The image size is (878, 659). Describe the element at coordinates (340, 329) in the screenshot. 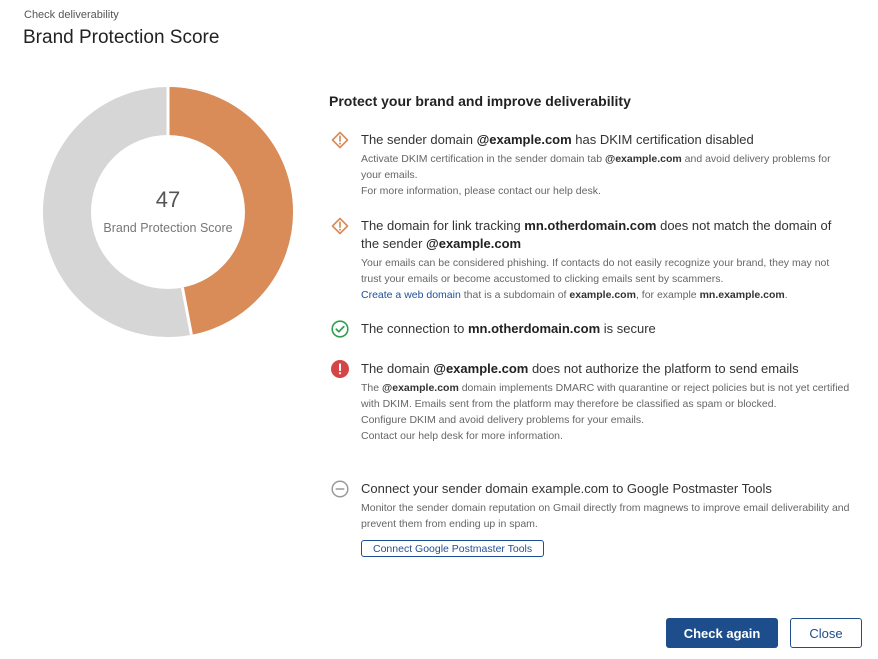

I see `check-circle-icon` at that location.